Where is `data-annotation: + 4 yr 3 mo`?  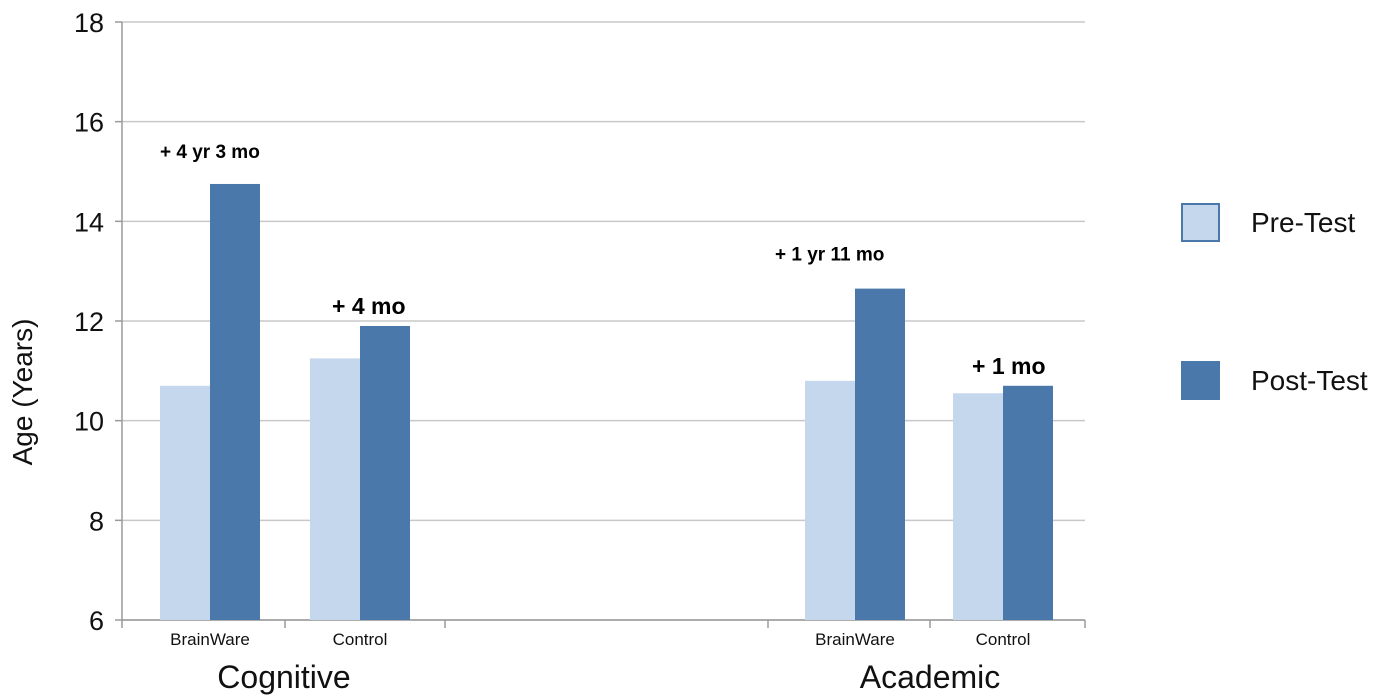 data-annotation: + 4 yr 3 mo is located at coordinates (210, 152).